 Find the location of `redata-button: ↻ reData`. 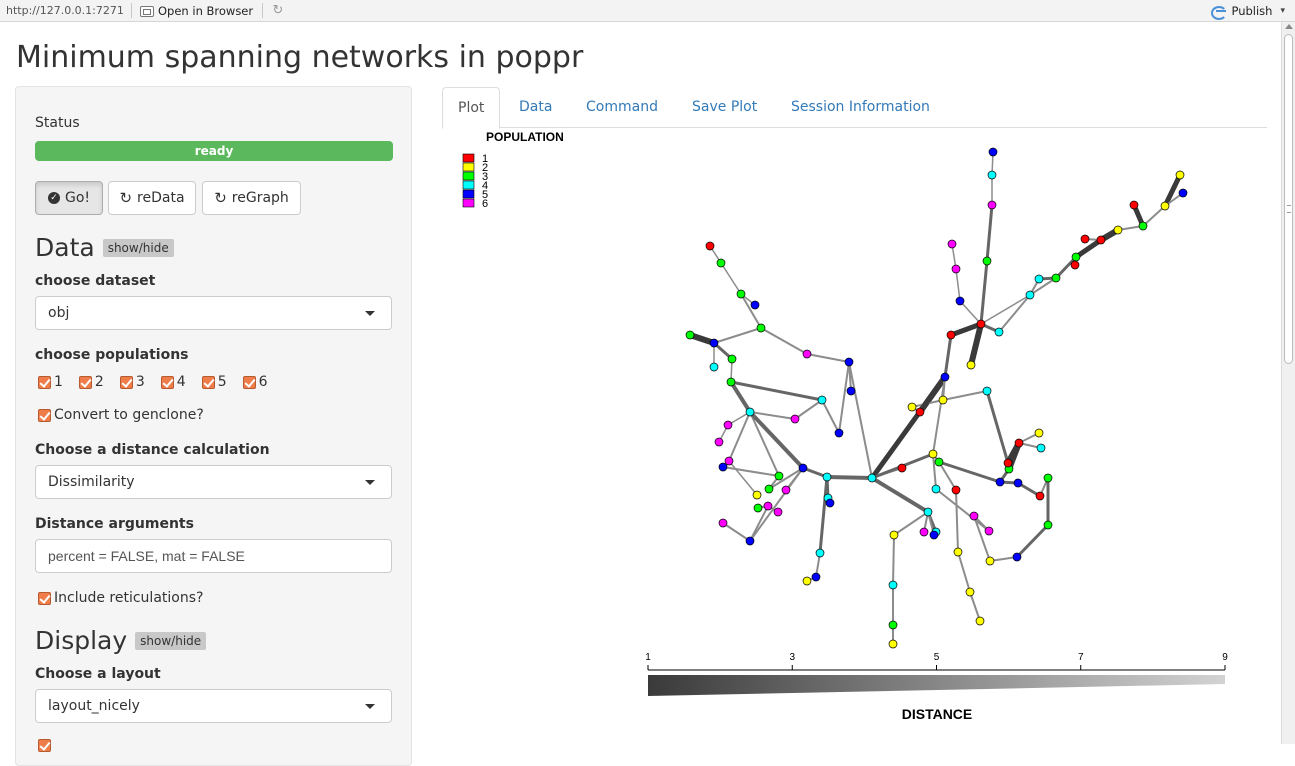

redata-button: ↻ reData is located at coordinates (152, 198).